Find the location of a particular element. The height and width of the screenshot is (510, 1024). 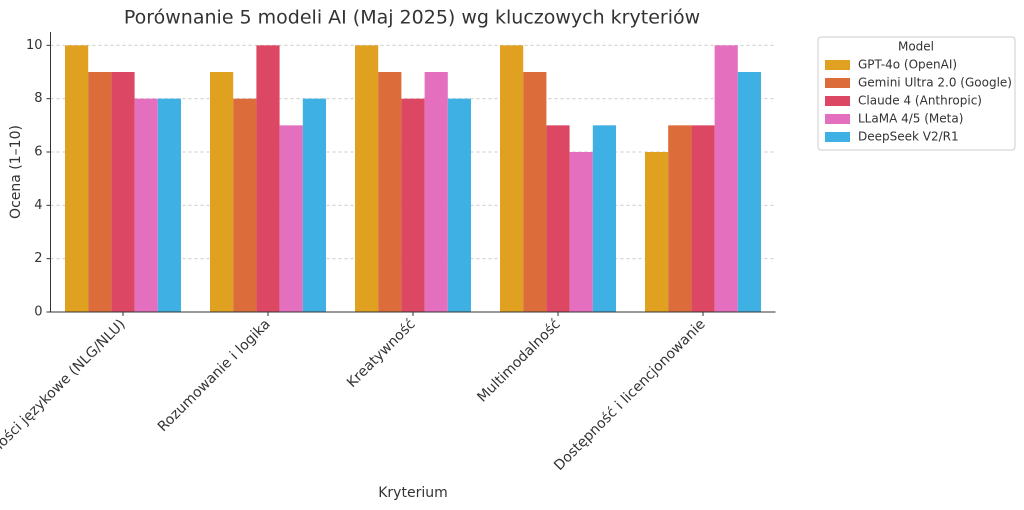

legend-label: LLaMA 4/5 (Meta) is located at coordinates (910, 119).